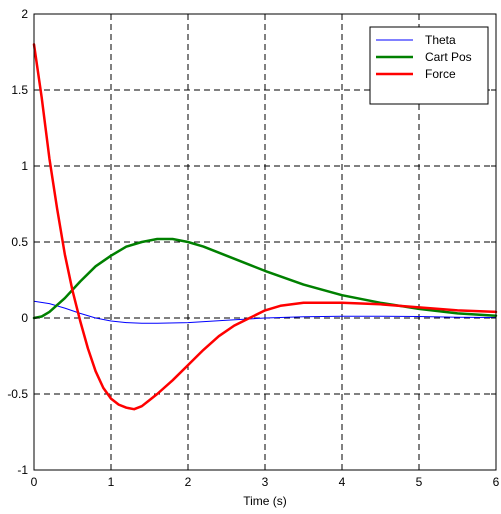 Image resolution: width=501 pixels, height=514 pixels. What do you see at coordinates (265, 482) in the screenshot?
I see `x-tick-label: 3` at bounding box center [265, 482].